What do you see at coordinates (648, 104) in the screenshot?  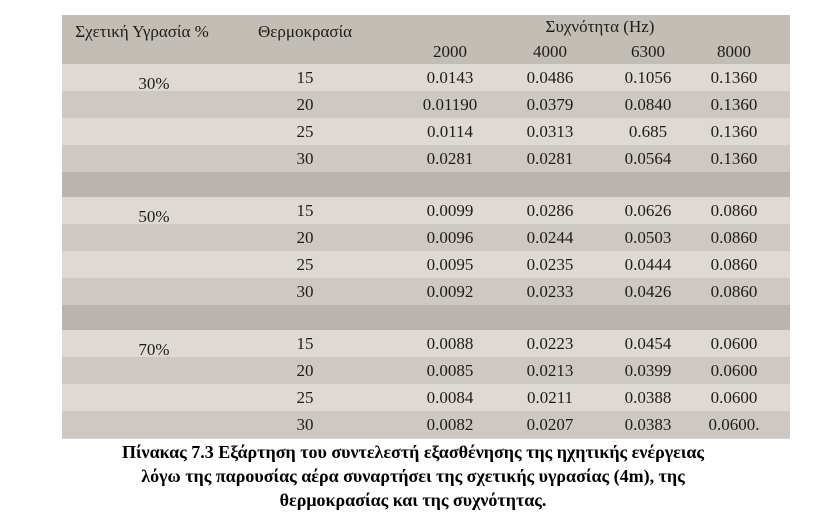 I see `value-cell: 0.0840` at bounding box center [648, 104].